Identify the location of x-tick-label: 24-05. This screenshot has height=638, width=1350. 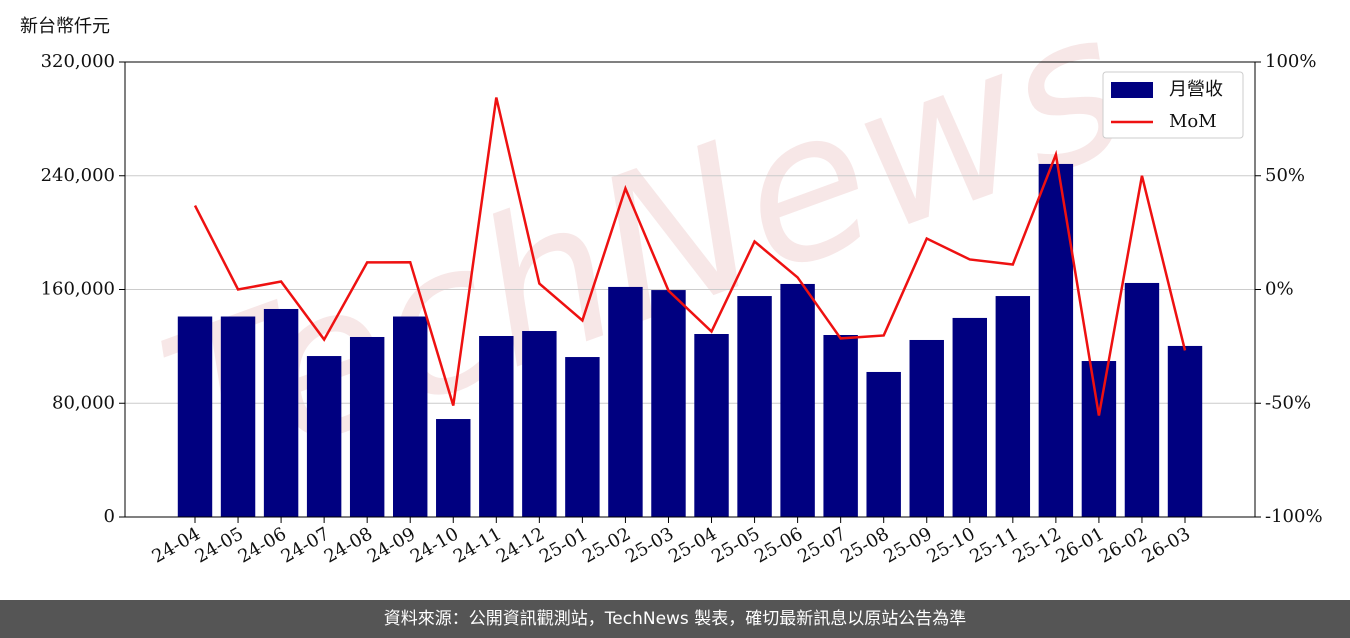
(219, 545).